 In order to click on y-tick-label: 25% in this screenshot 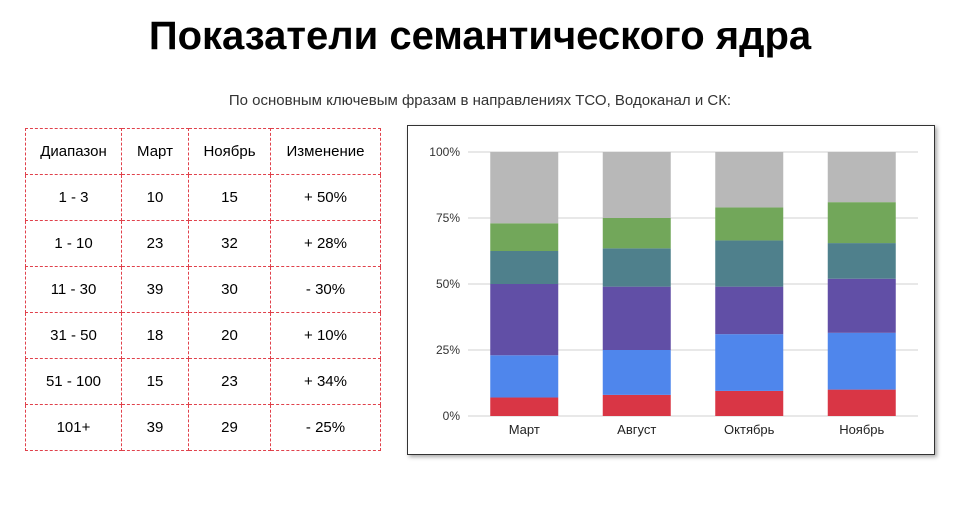, I will do `click(448, 350)`.